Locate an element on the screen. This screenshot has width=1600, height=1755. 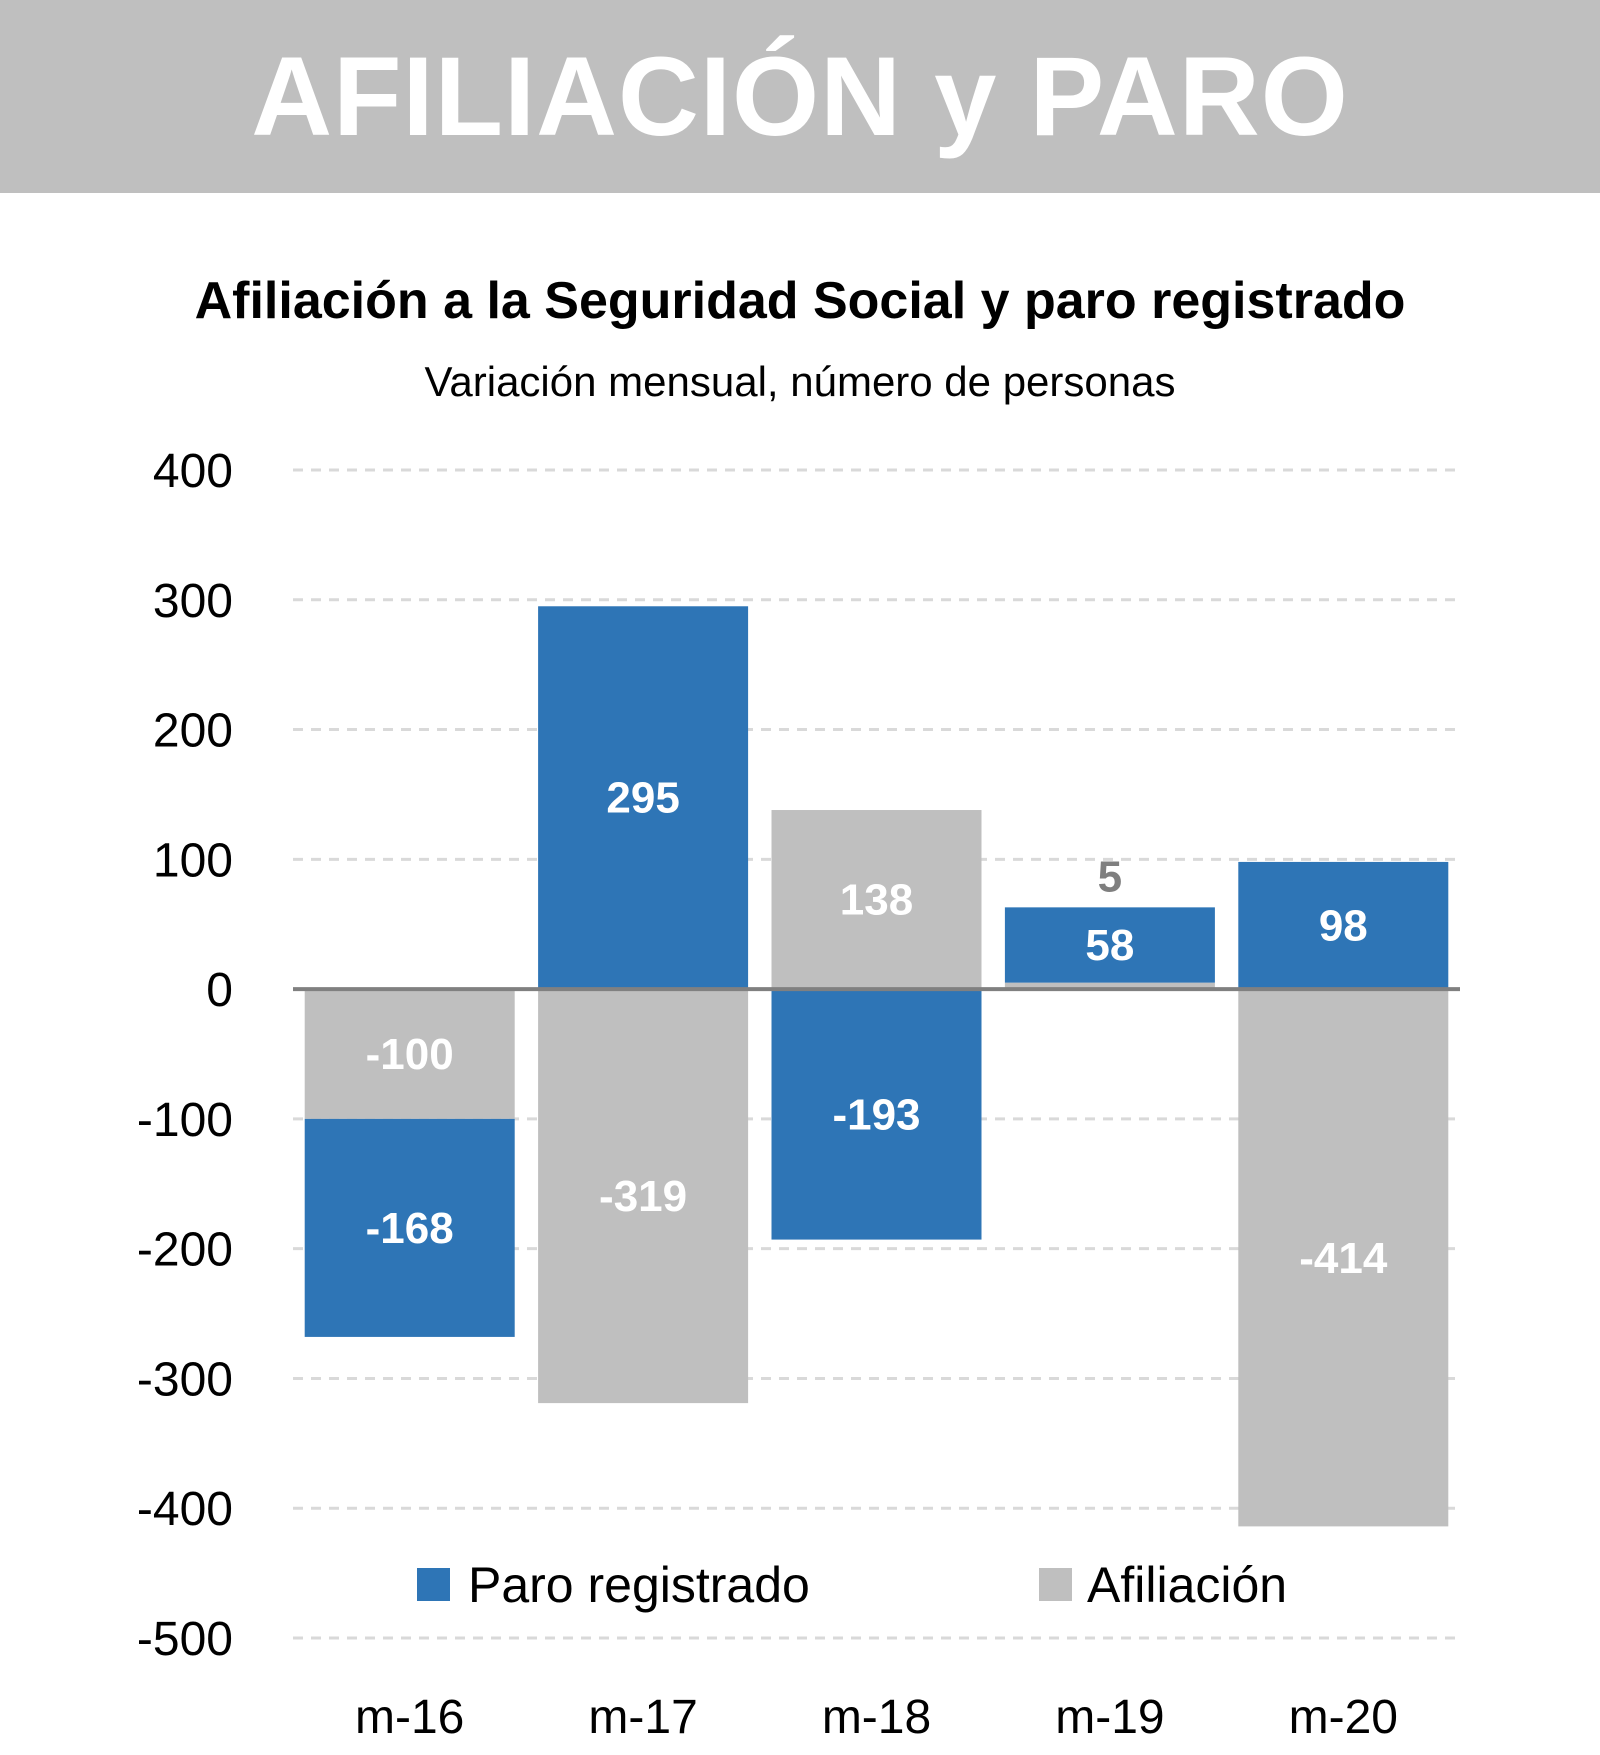
data-label: 98 is located at coordinates (1343, 926).